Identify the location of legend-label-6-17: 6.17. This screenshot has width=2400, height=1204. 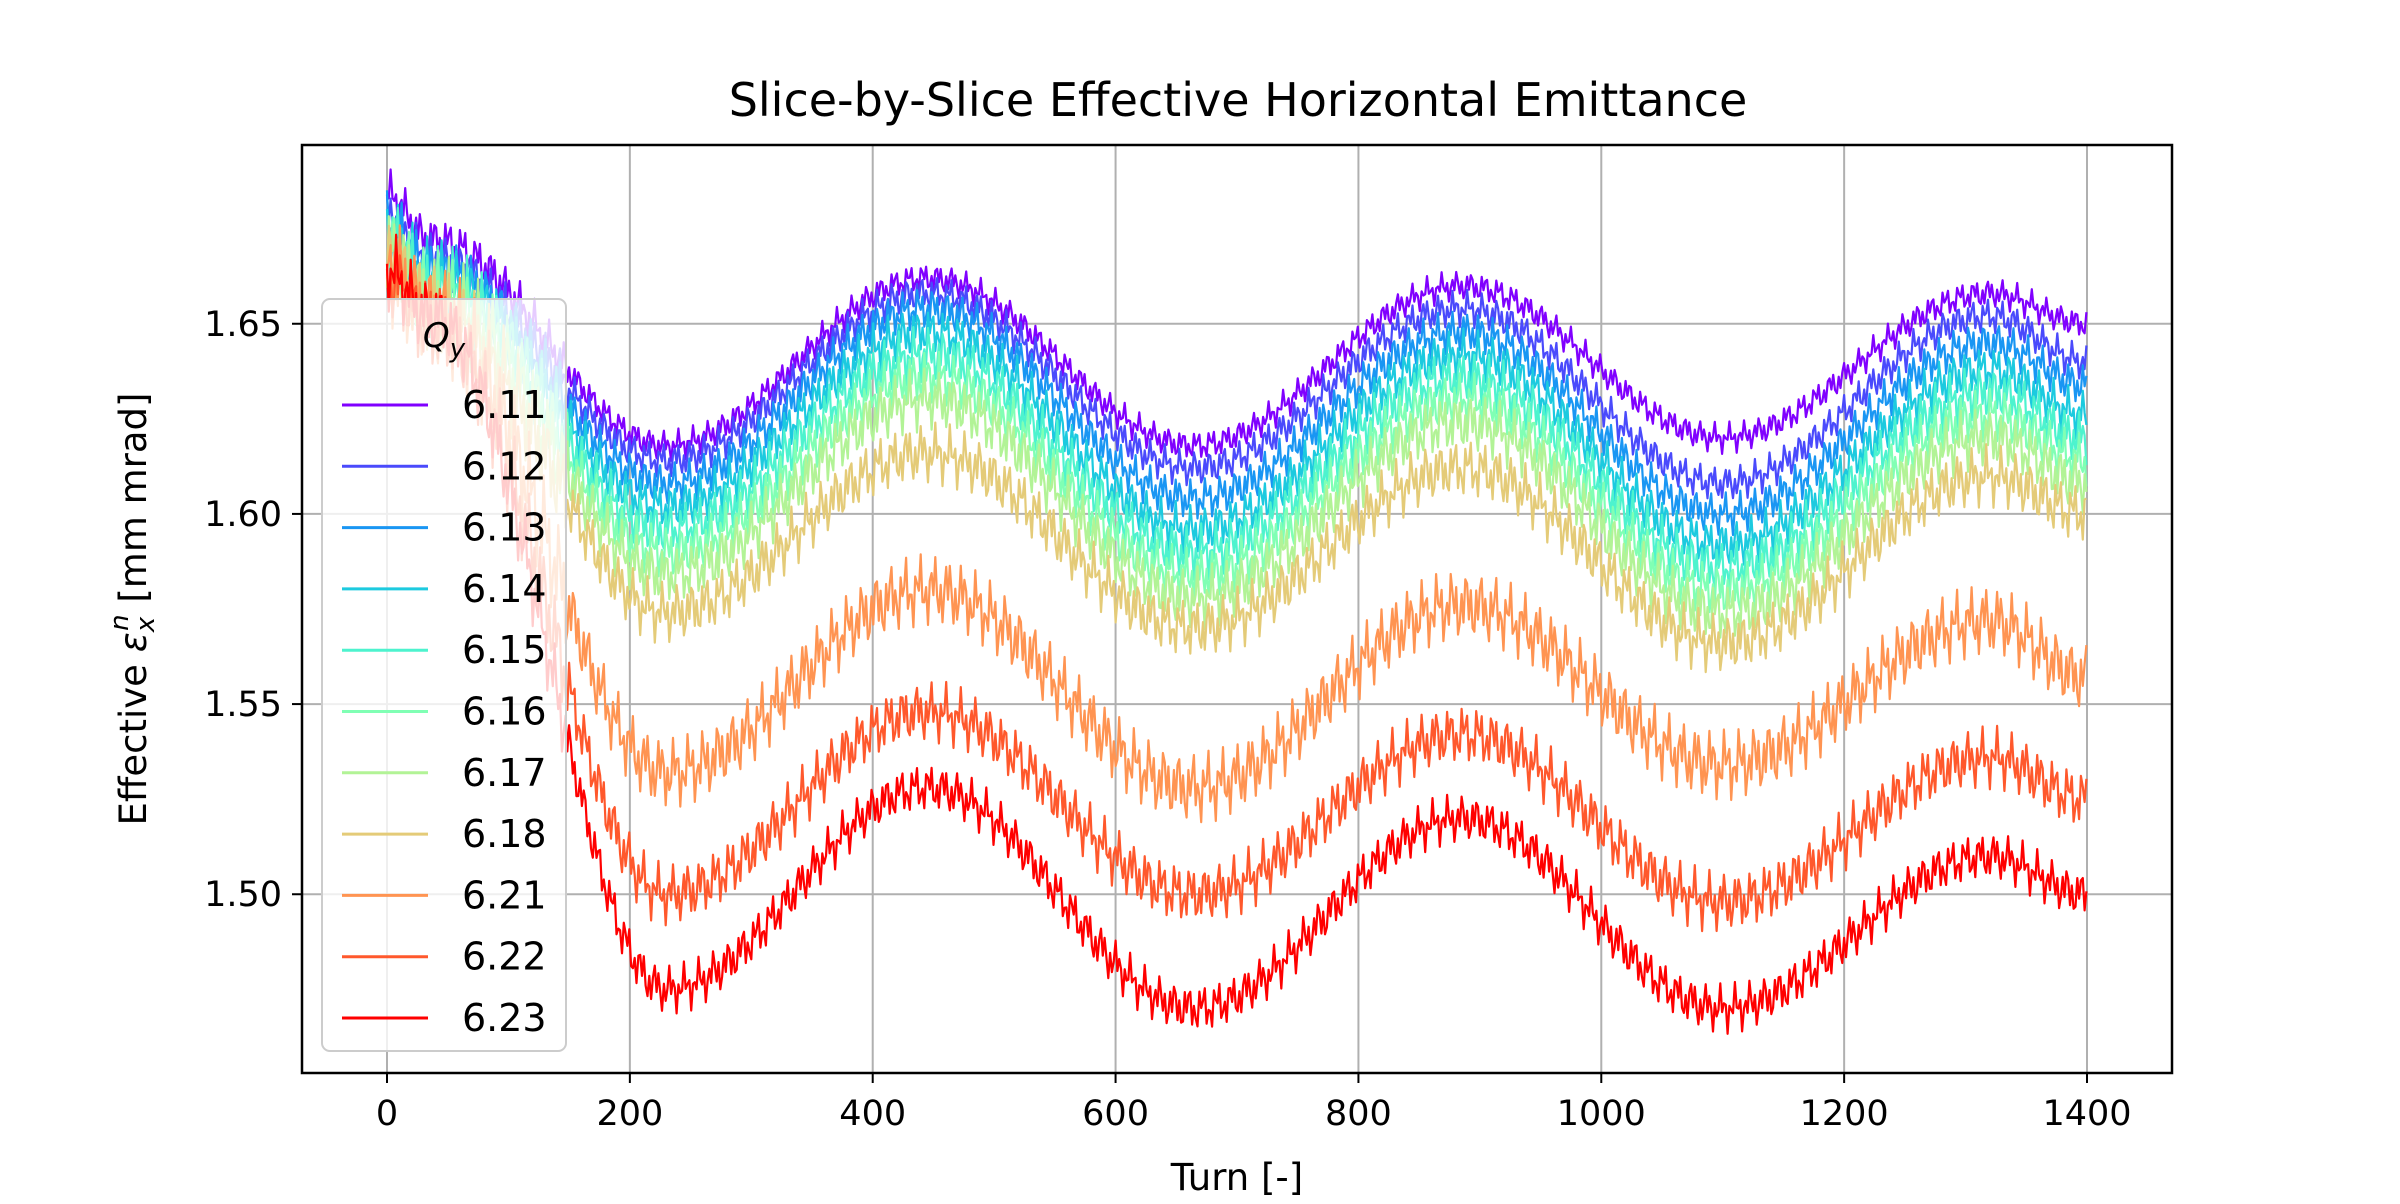
(504, 773).